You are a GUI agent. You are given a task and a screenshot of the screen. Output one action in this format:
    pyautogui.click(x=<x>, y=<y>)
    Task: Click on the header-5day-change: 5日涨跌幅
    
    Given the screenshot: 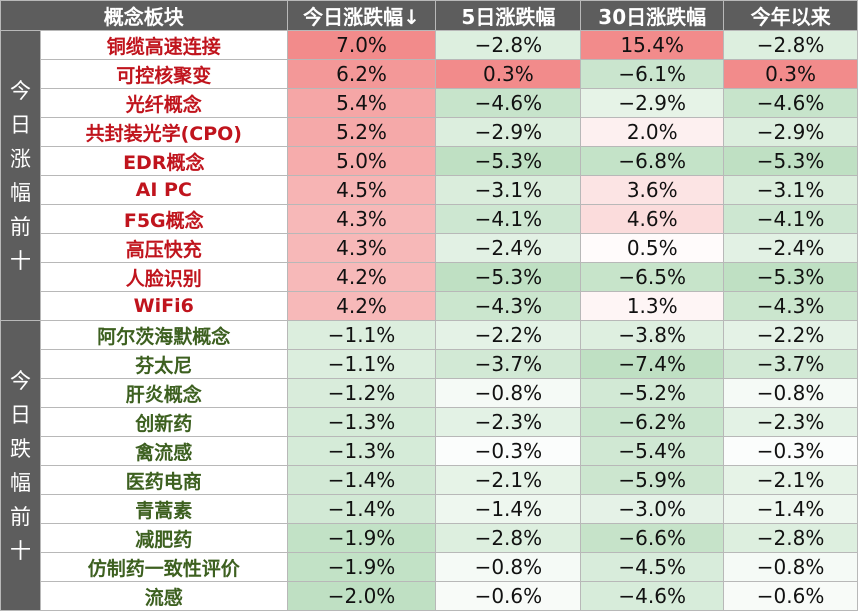 What is the action you would take?
    pyautogui.click(x=508, y=15)
    